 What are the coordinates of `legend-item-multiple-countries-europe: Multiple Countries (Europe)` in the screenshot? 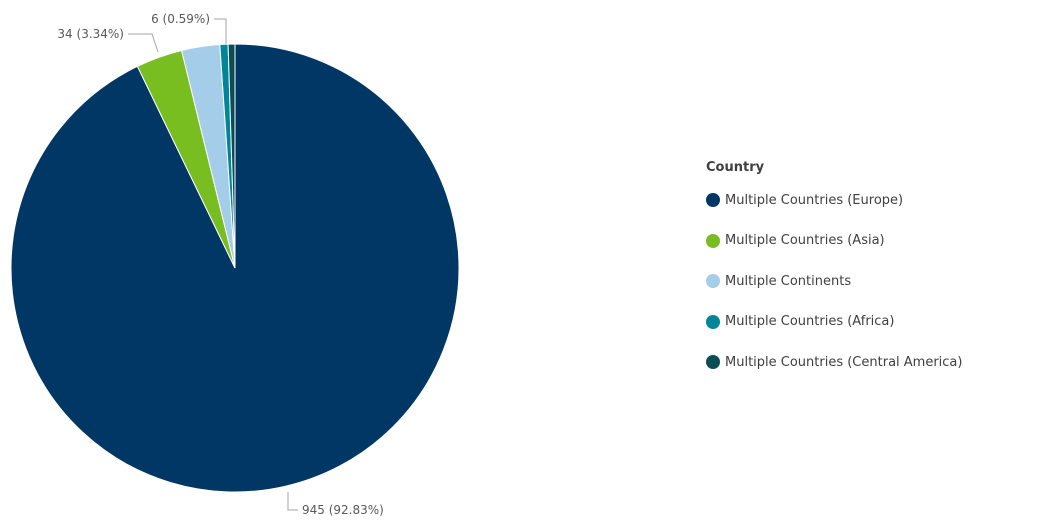 It's located at (876, 200).